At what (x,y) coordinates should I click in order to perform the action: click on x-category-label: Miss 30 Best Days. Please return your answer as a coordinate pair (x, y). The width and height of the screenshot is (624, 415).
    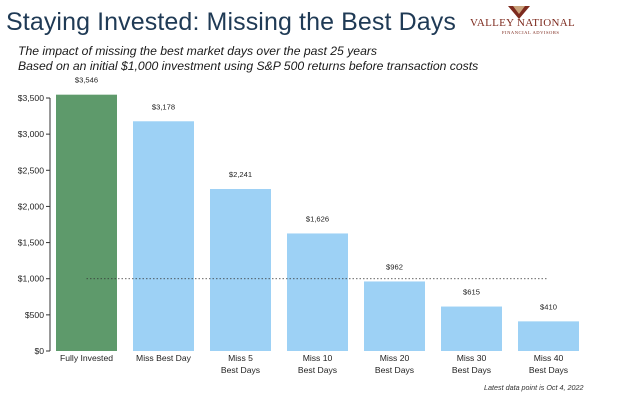
    Looking at the image, I should click on (471, 364).